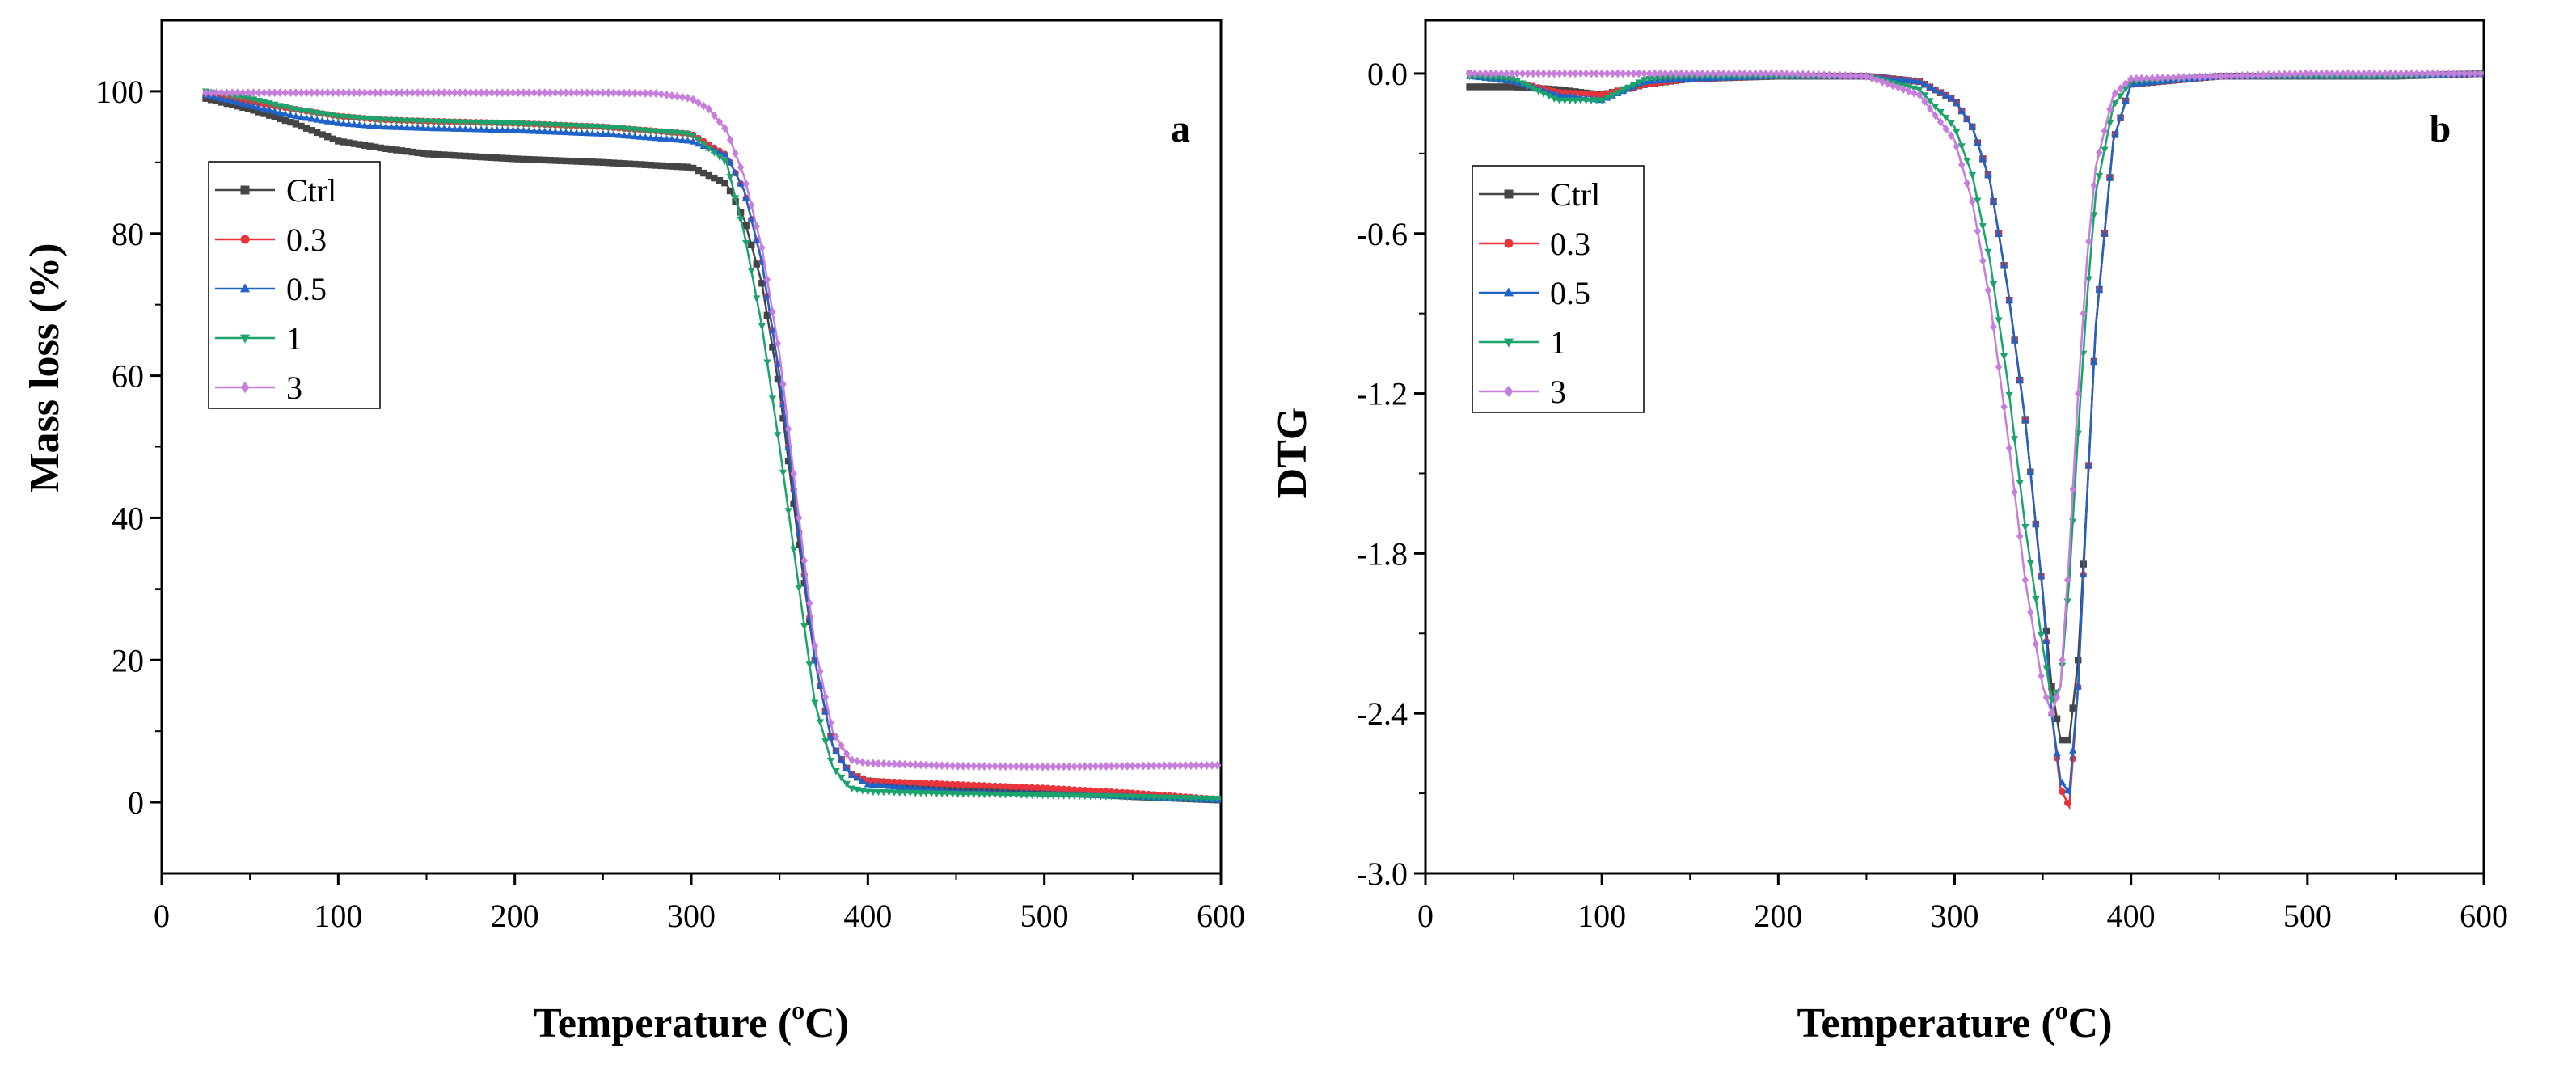 Image resolution: width=2576 pixels, height=1065 pixels. Describe the element at coordinates (1558, 289) in the screenshot. I see `legend-box` at that location.